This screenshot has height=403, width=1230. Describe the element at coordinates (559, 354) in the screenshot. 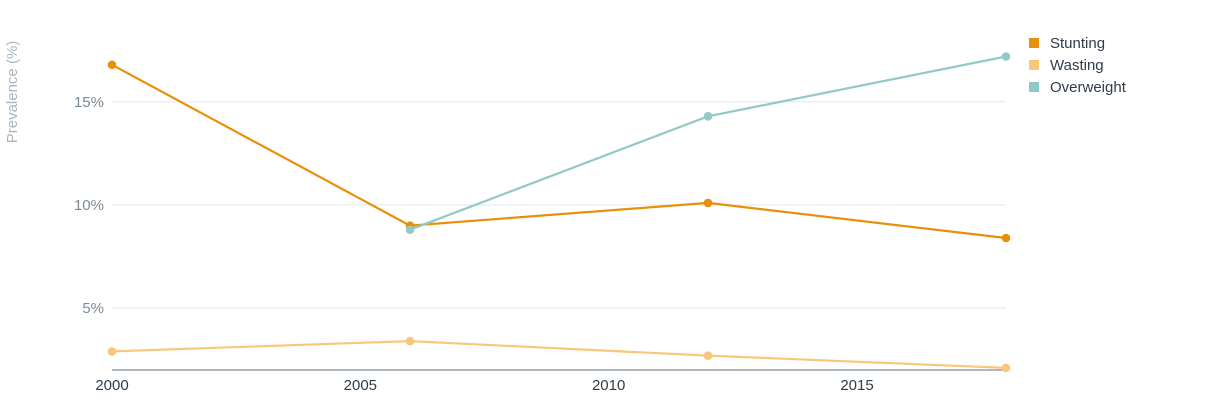

I see `series-line-wasting` at that location.